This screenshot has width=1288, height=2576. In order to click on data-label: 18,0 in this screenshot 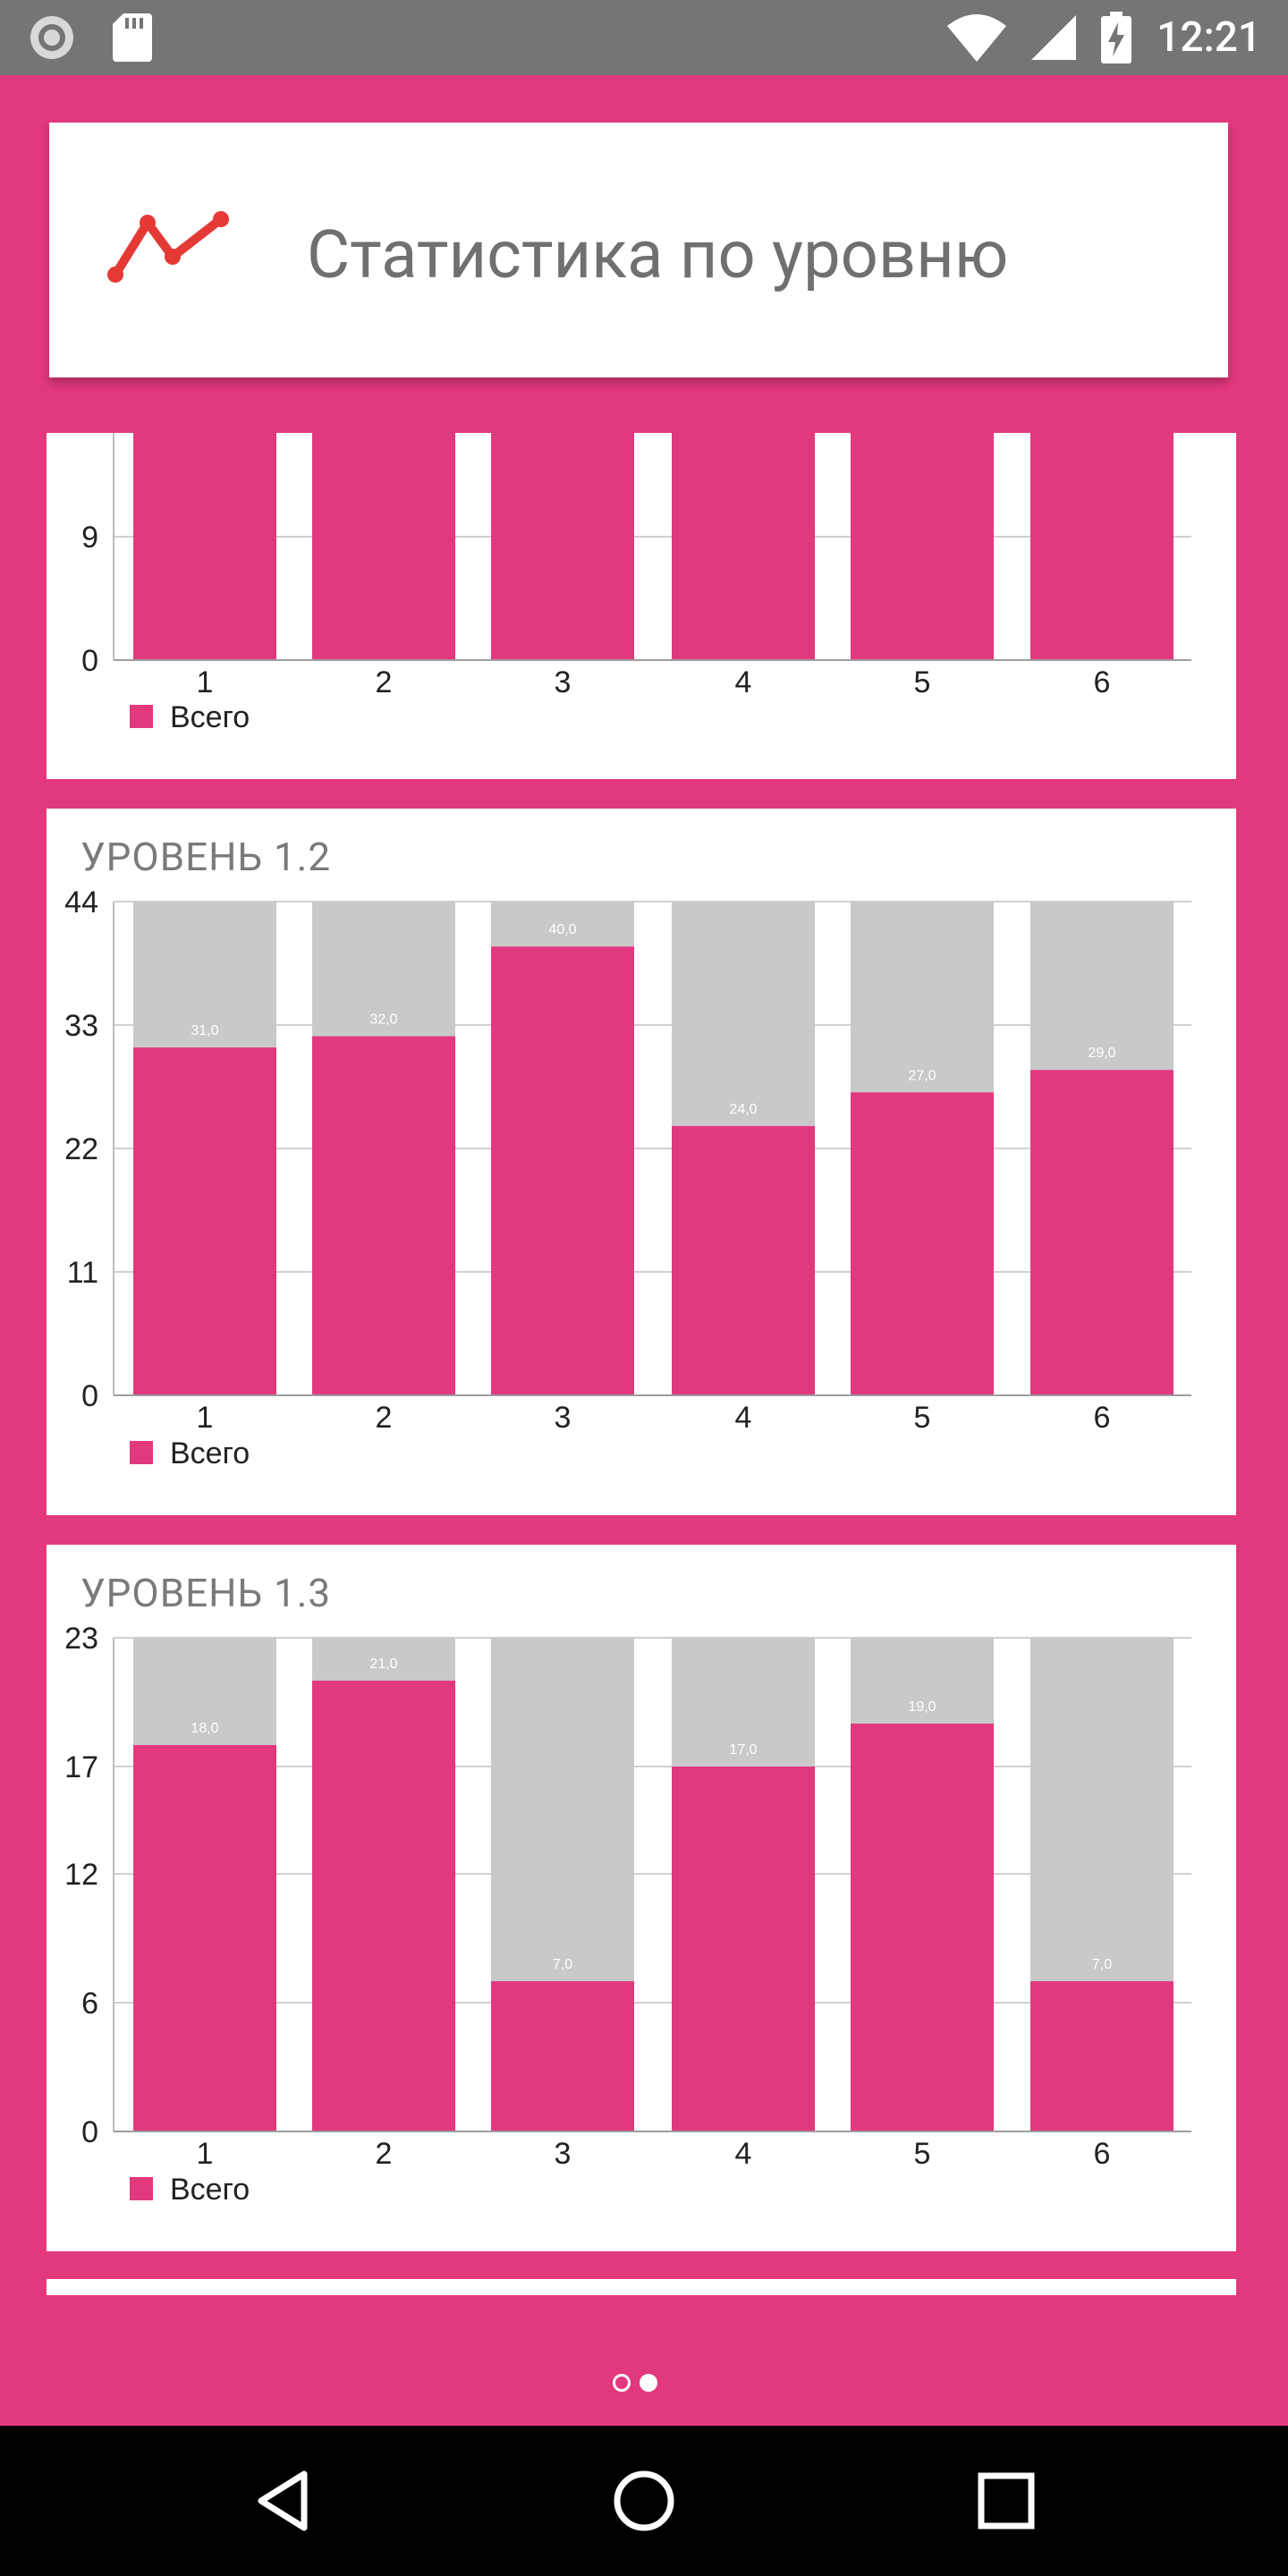, I will do `click(204, 1728)`.